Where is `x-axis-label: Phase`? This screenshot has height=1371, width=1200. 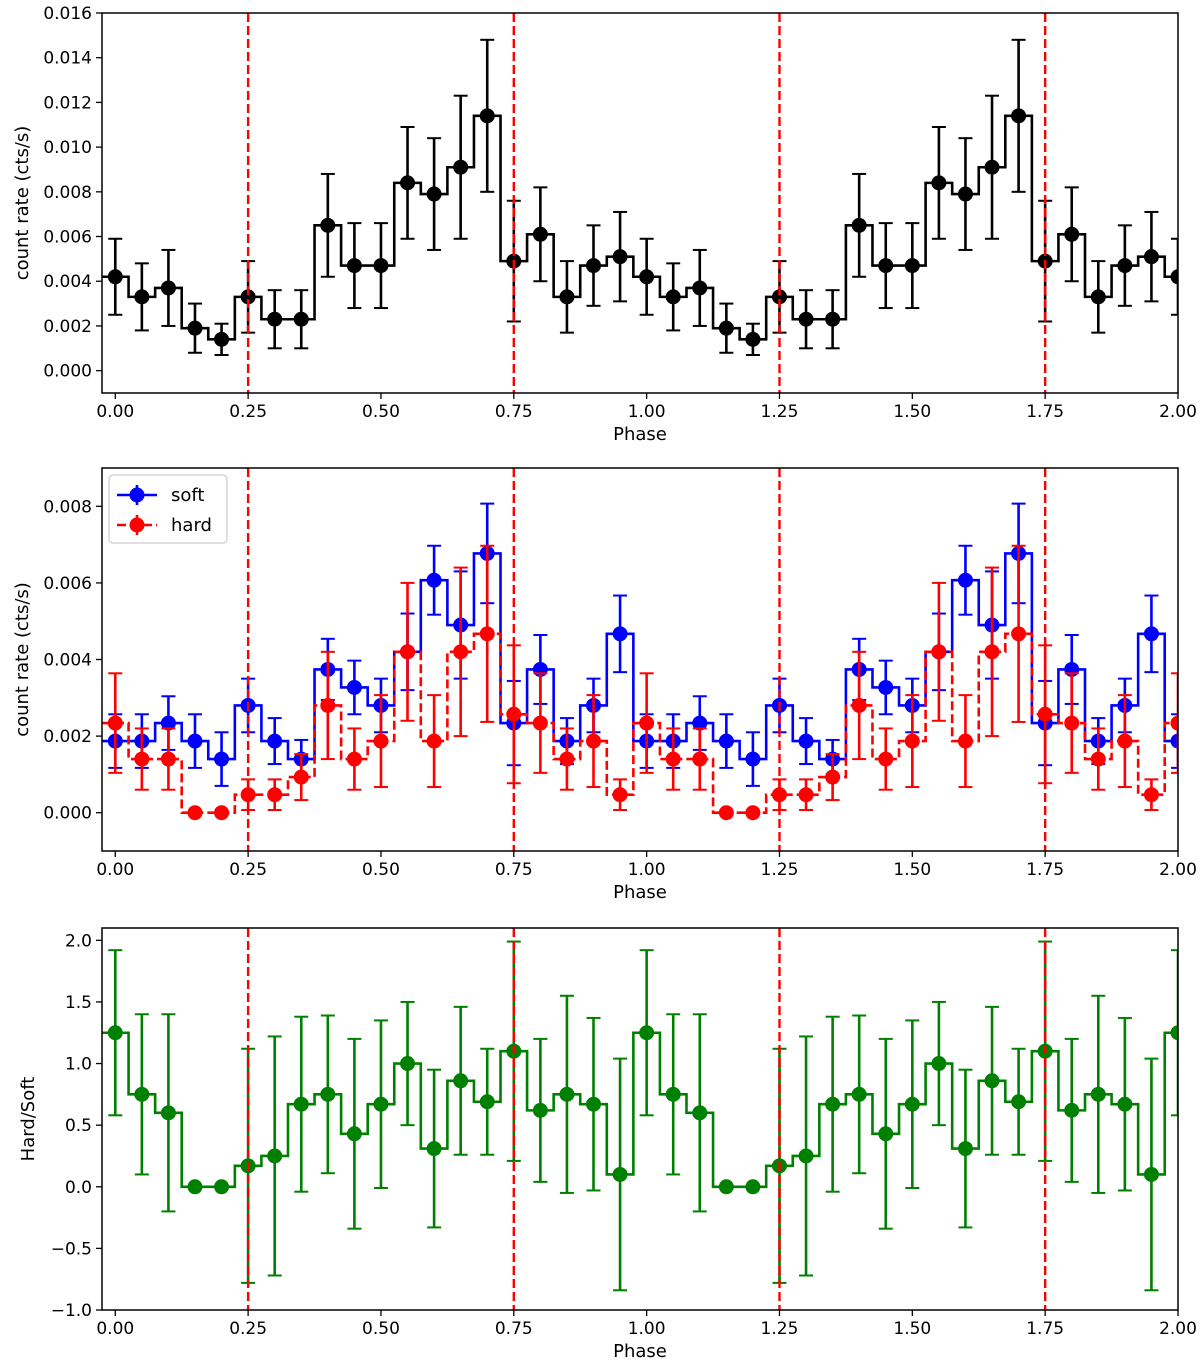
x-axis-label: Phase is located at coordinates (640, 1351).